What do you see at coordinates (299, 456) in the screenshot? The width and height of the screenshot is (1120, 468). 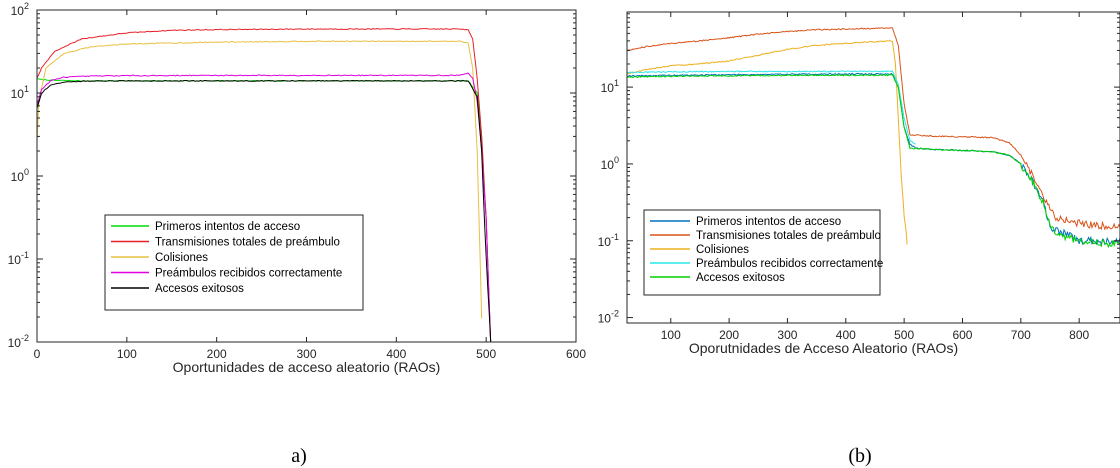 I see `caption-a: a)` at bounding box center [299, 456].